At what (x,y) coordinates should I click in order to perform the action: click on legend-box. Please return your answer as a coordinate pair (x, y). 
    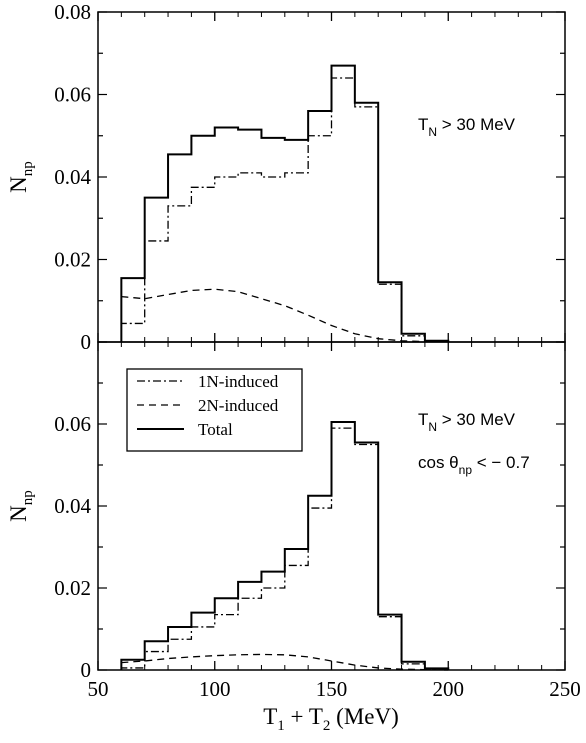
    Looking at the image, I should click on (214, 410).